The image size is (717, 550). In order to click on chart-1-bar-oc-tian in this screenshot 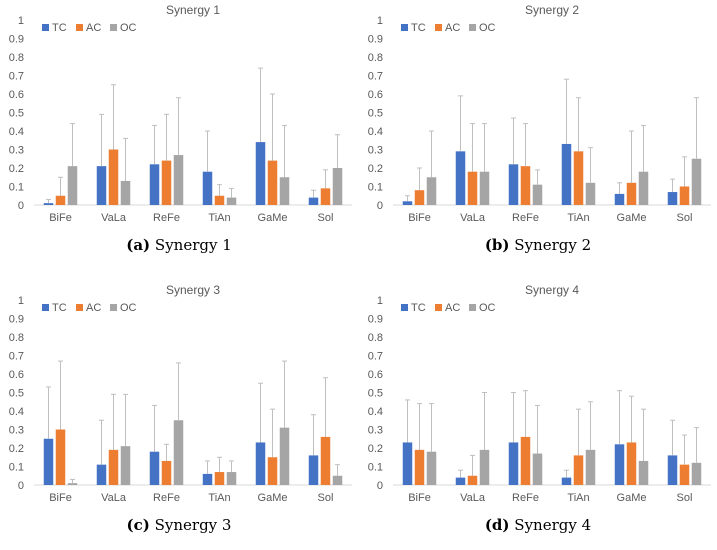, I will do `click(231, 201)`.